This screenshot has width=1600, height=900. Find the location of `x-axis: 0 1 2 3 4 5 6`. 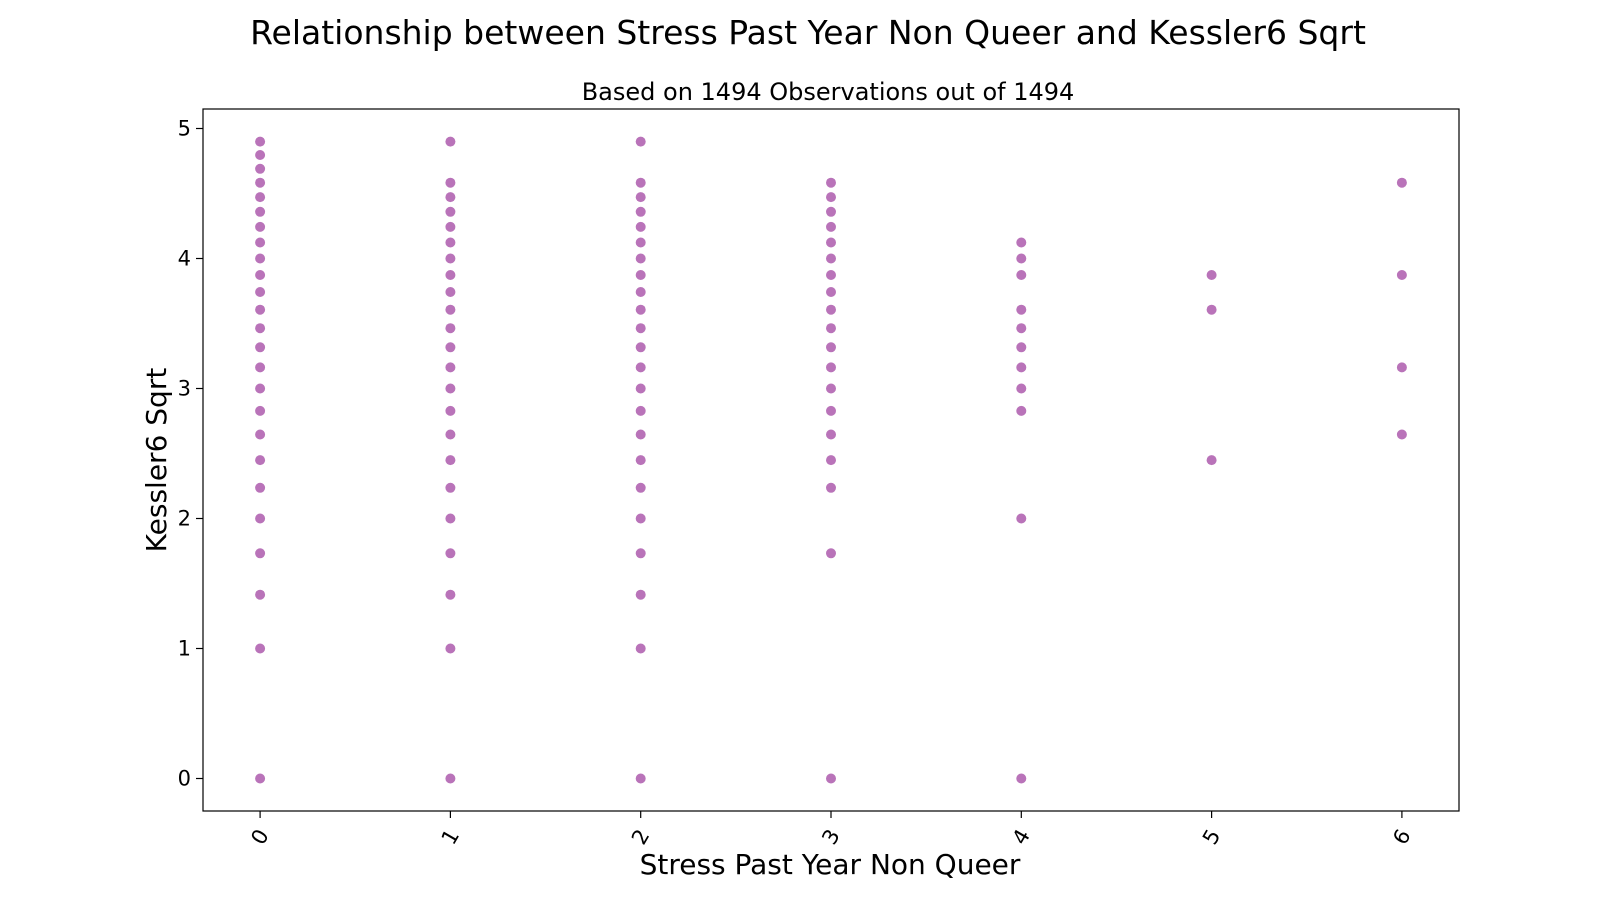

x-axis: 0 1 2 3 4 5 6 is located at coordinates (831, 830).